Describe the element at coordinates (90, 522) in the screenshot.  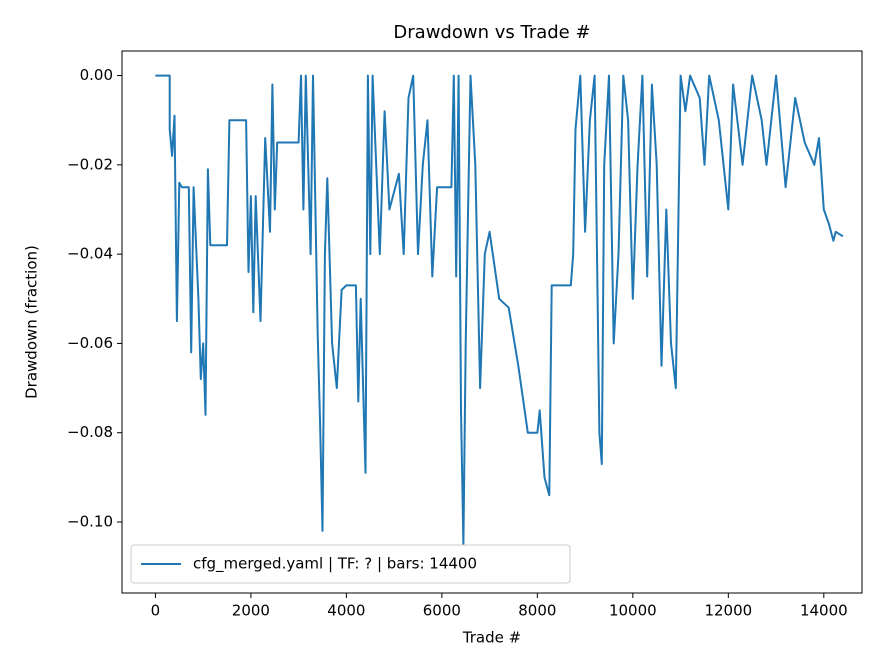
I see `y-tick-label: −0.10` at that location.